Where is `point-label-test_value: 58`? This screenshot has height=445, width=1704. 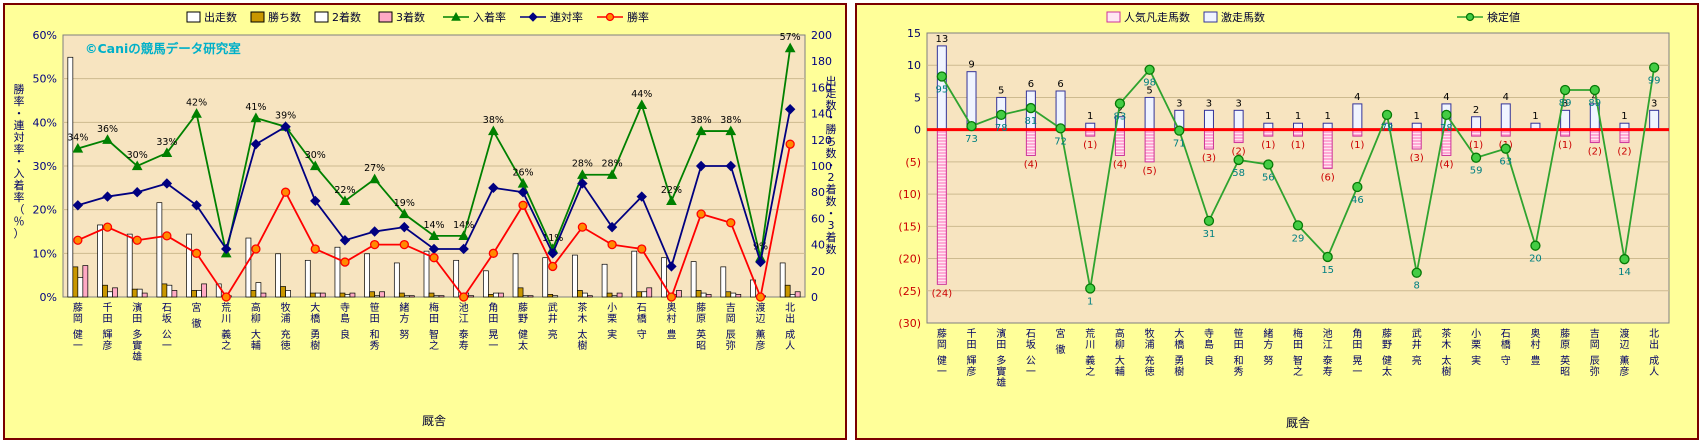
point-label-test_value: 58 is located at coordinates (1238, 173).